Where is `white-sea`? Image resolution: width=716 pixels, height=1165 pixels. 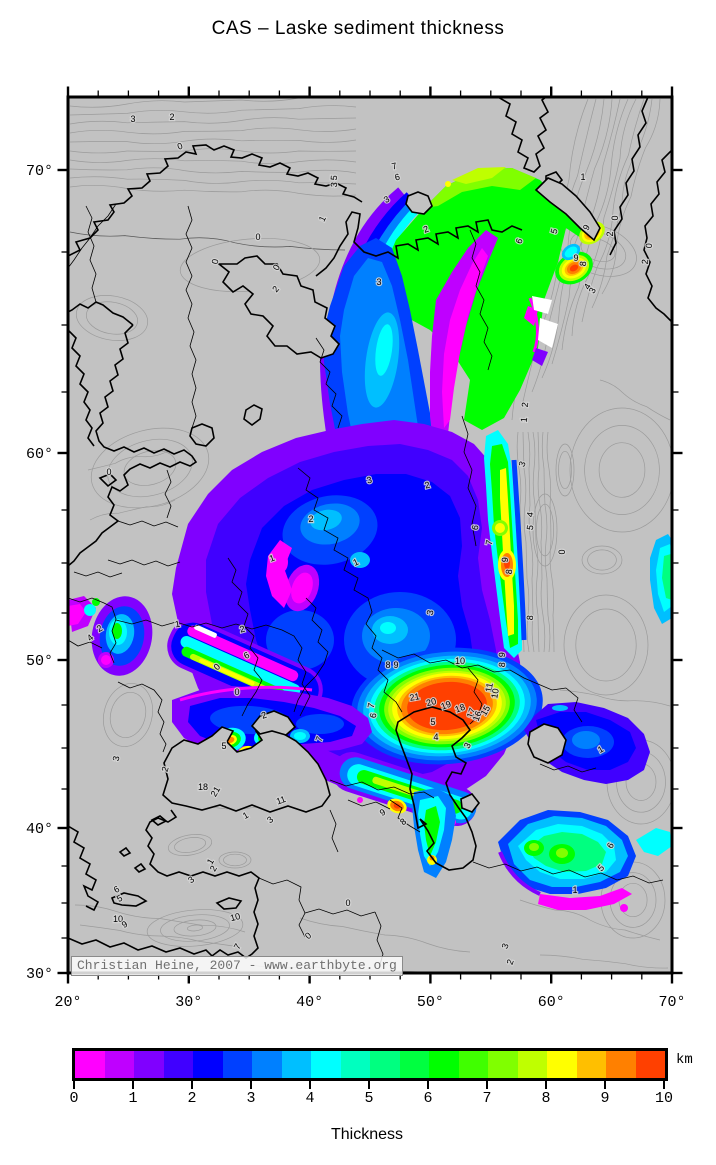 white-sea is located at coordinates (278, 307).